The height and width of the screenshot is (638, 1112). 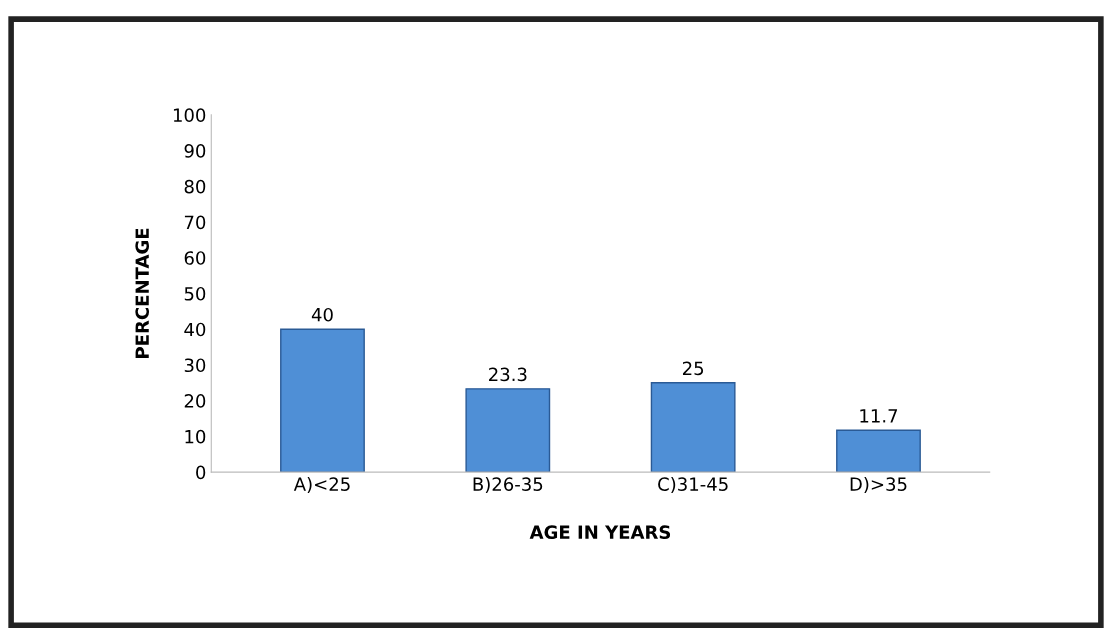 What do you see at coordinates (201, 472) in the screenshot?
I see `y-tick-label: 0` at bounding box center [201, 472].